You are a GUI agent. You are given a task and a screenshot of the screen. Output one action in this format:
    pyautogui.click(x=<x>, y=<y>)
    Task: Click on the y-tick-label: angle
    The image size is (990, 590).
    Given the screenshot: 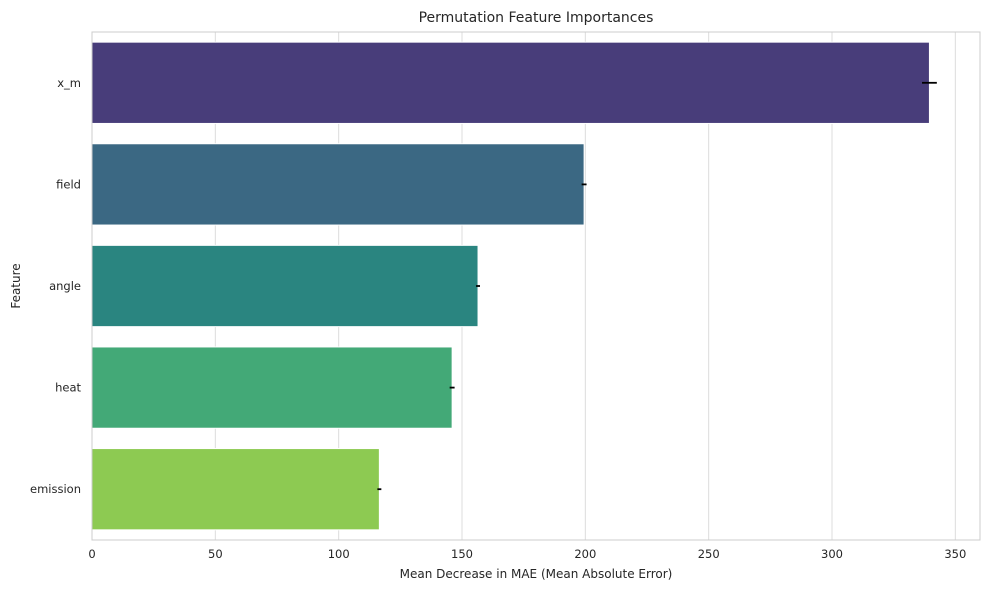 What is the action you would take?
    pyautogui.click(x=65, y=286)
    